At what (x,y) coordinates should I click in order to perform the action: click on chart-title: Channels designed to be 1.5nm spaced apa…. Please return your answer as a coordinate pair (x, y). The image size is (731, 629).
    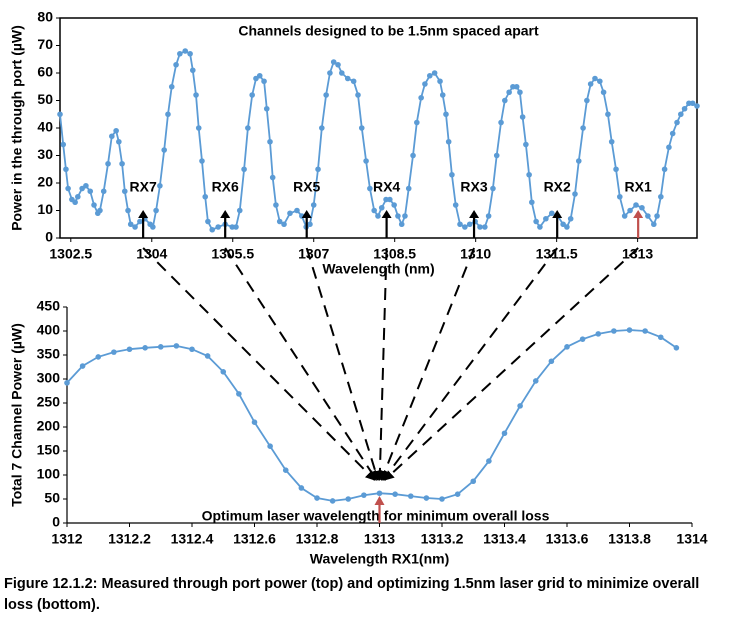
    Looking at the image, I should click on (388, 31).